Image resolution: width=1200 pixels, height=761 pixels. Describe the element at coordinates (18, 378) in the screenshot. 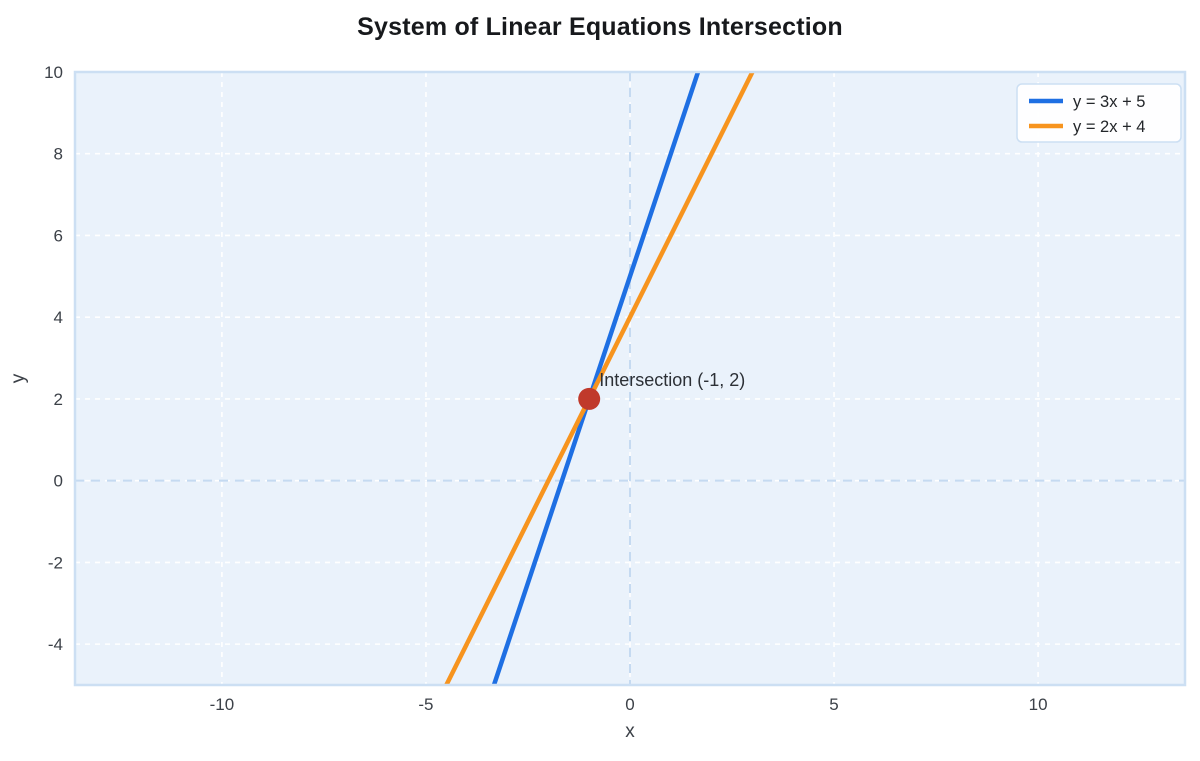

I see `y-axis-label: y` at that location.